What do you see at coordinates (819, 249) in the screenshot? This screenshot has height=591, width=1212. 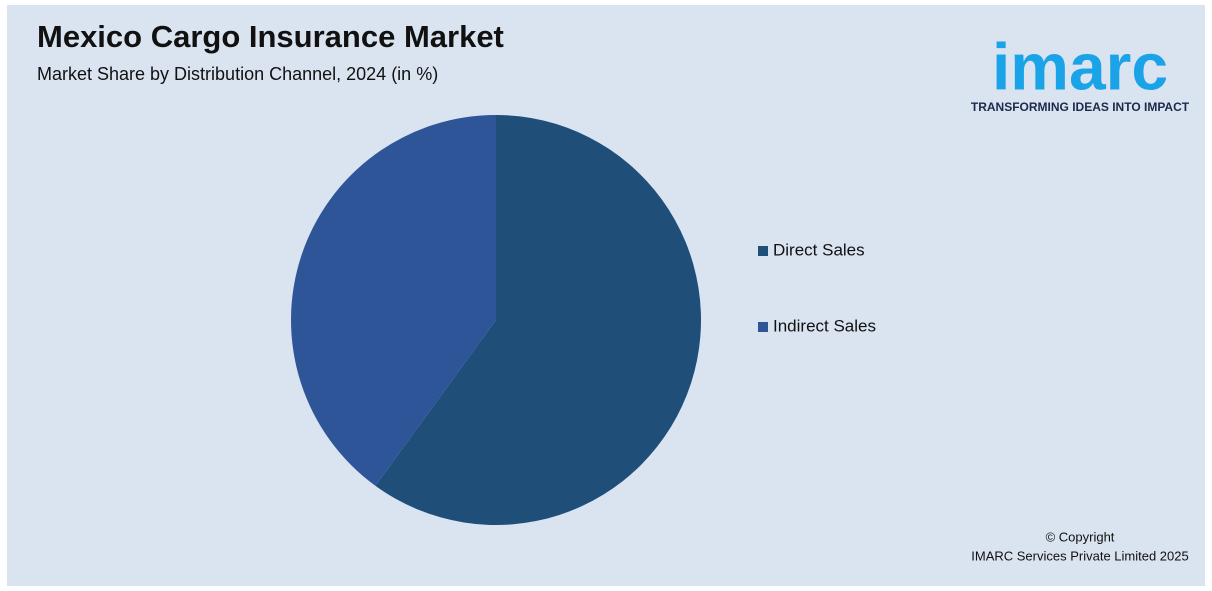 I see `legend-label: Direct Sales` at bounding box center [819, 249].